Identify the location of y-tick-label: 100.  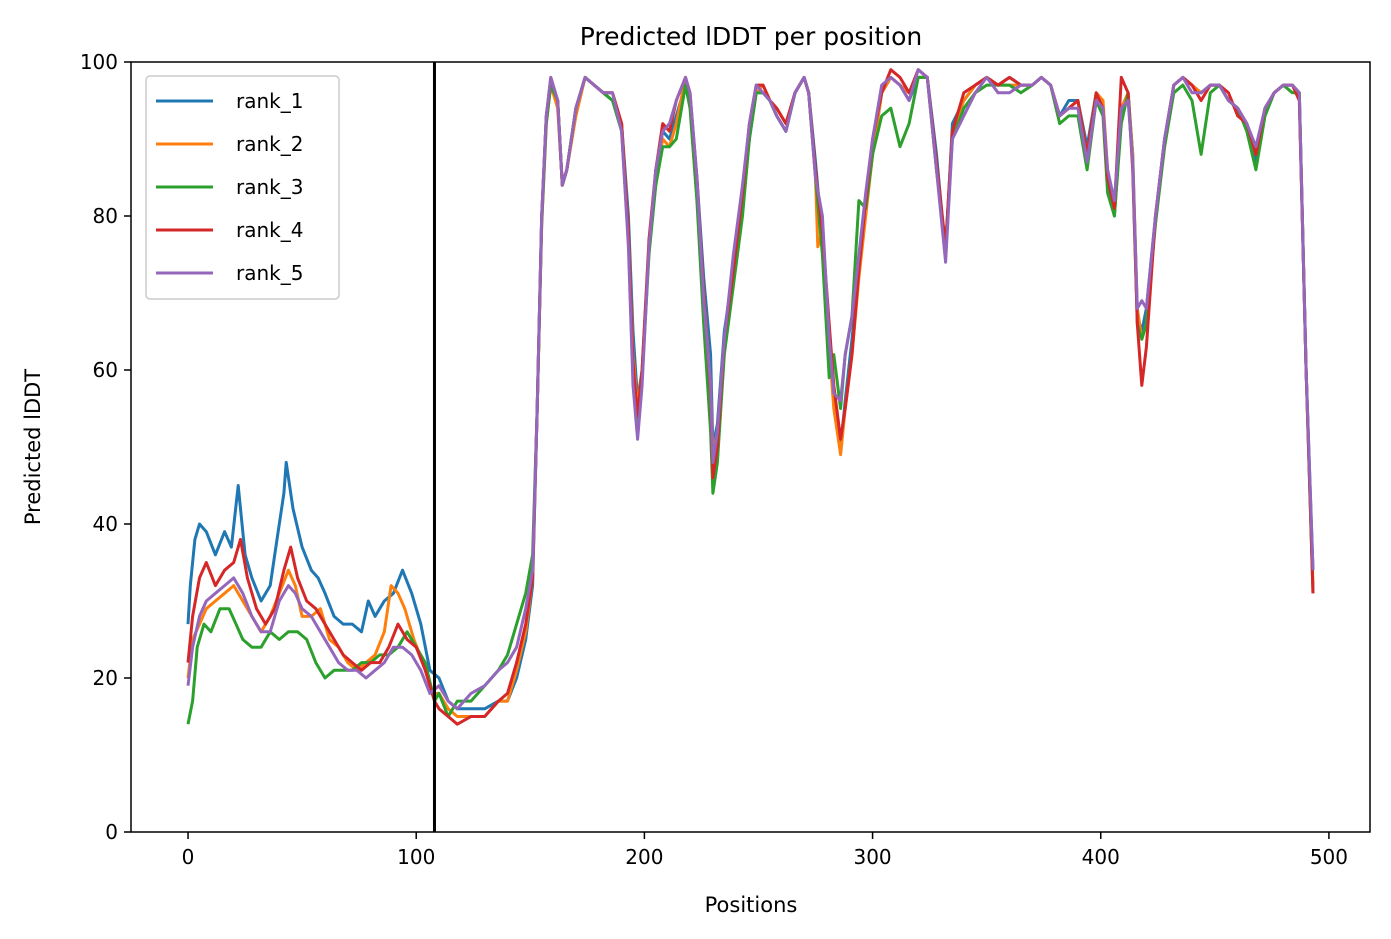
(99, 62).